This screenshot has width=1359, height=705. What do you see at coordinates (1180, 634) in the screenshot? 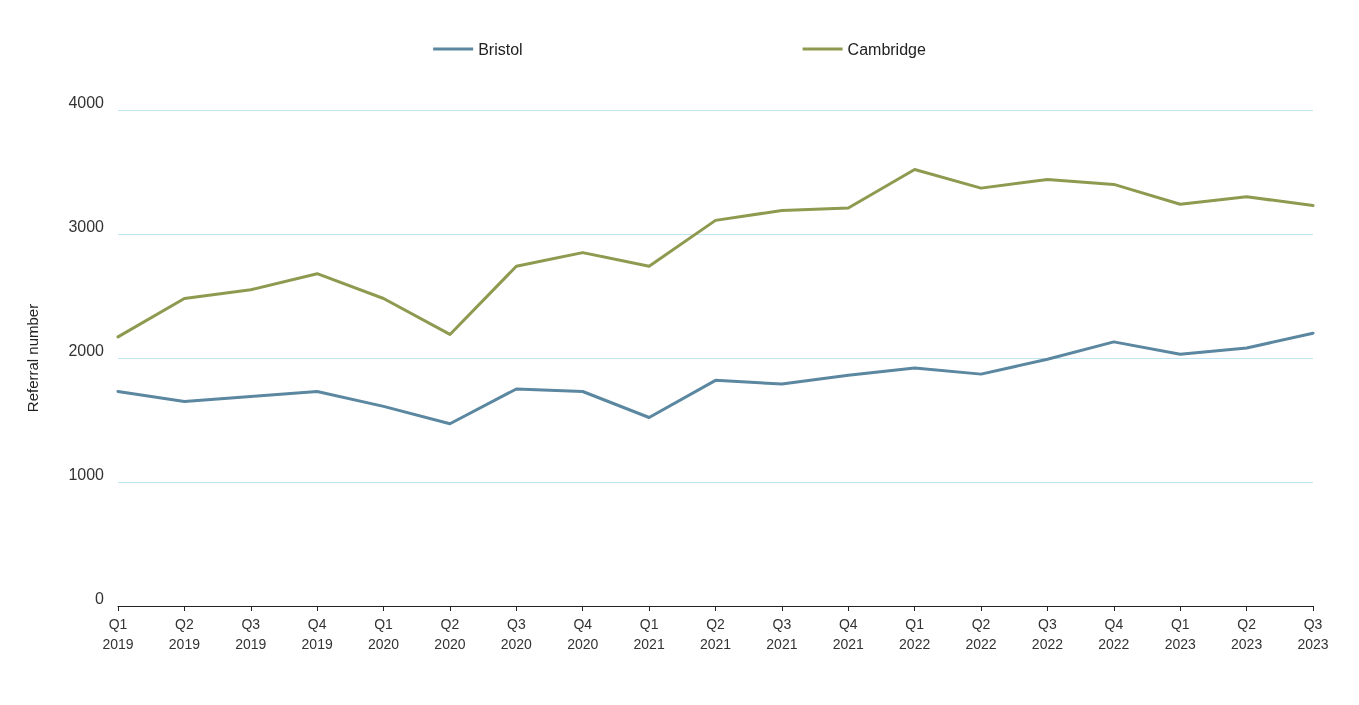
I see `x-tick-label: Q1 2023` at bounding box center [1180, 634].